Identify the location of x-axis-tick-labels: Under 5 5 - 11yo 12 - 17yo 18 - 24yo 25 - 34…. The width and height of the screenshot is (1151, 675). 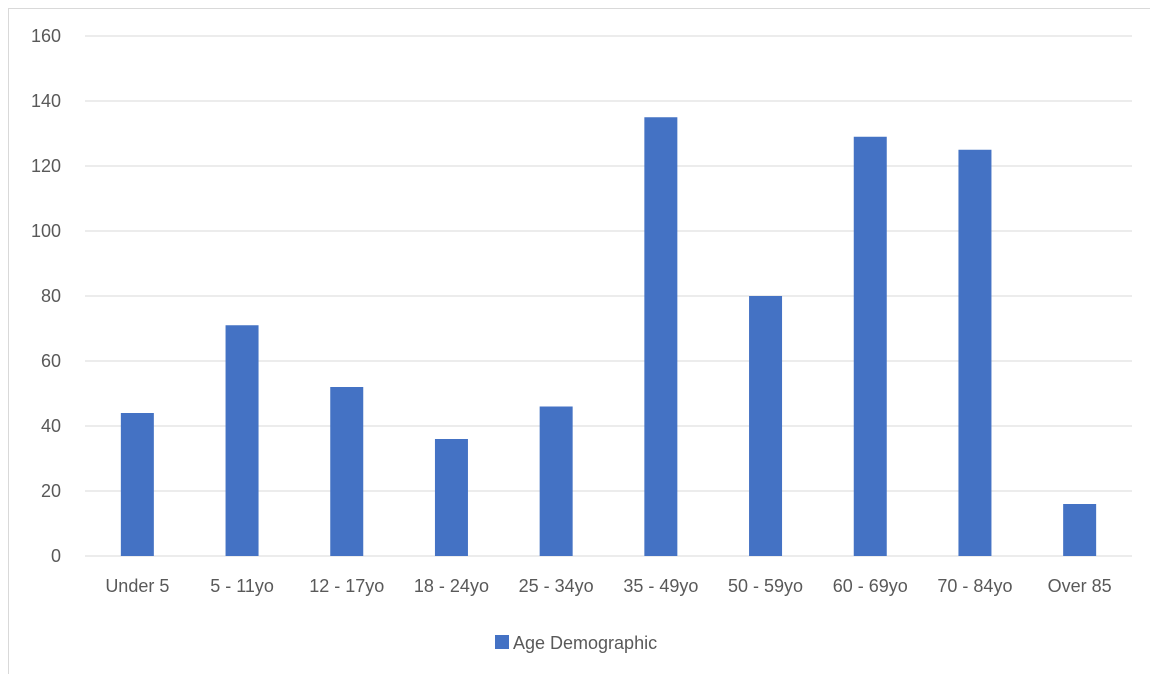
(608, 586).